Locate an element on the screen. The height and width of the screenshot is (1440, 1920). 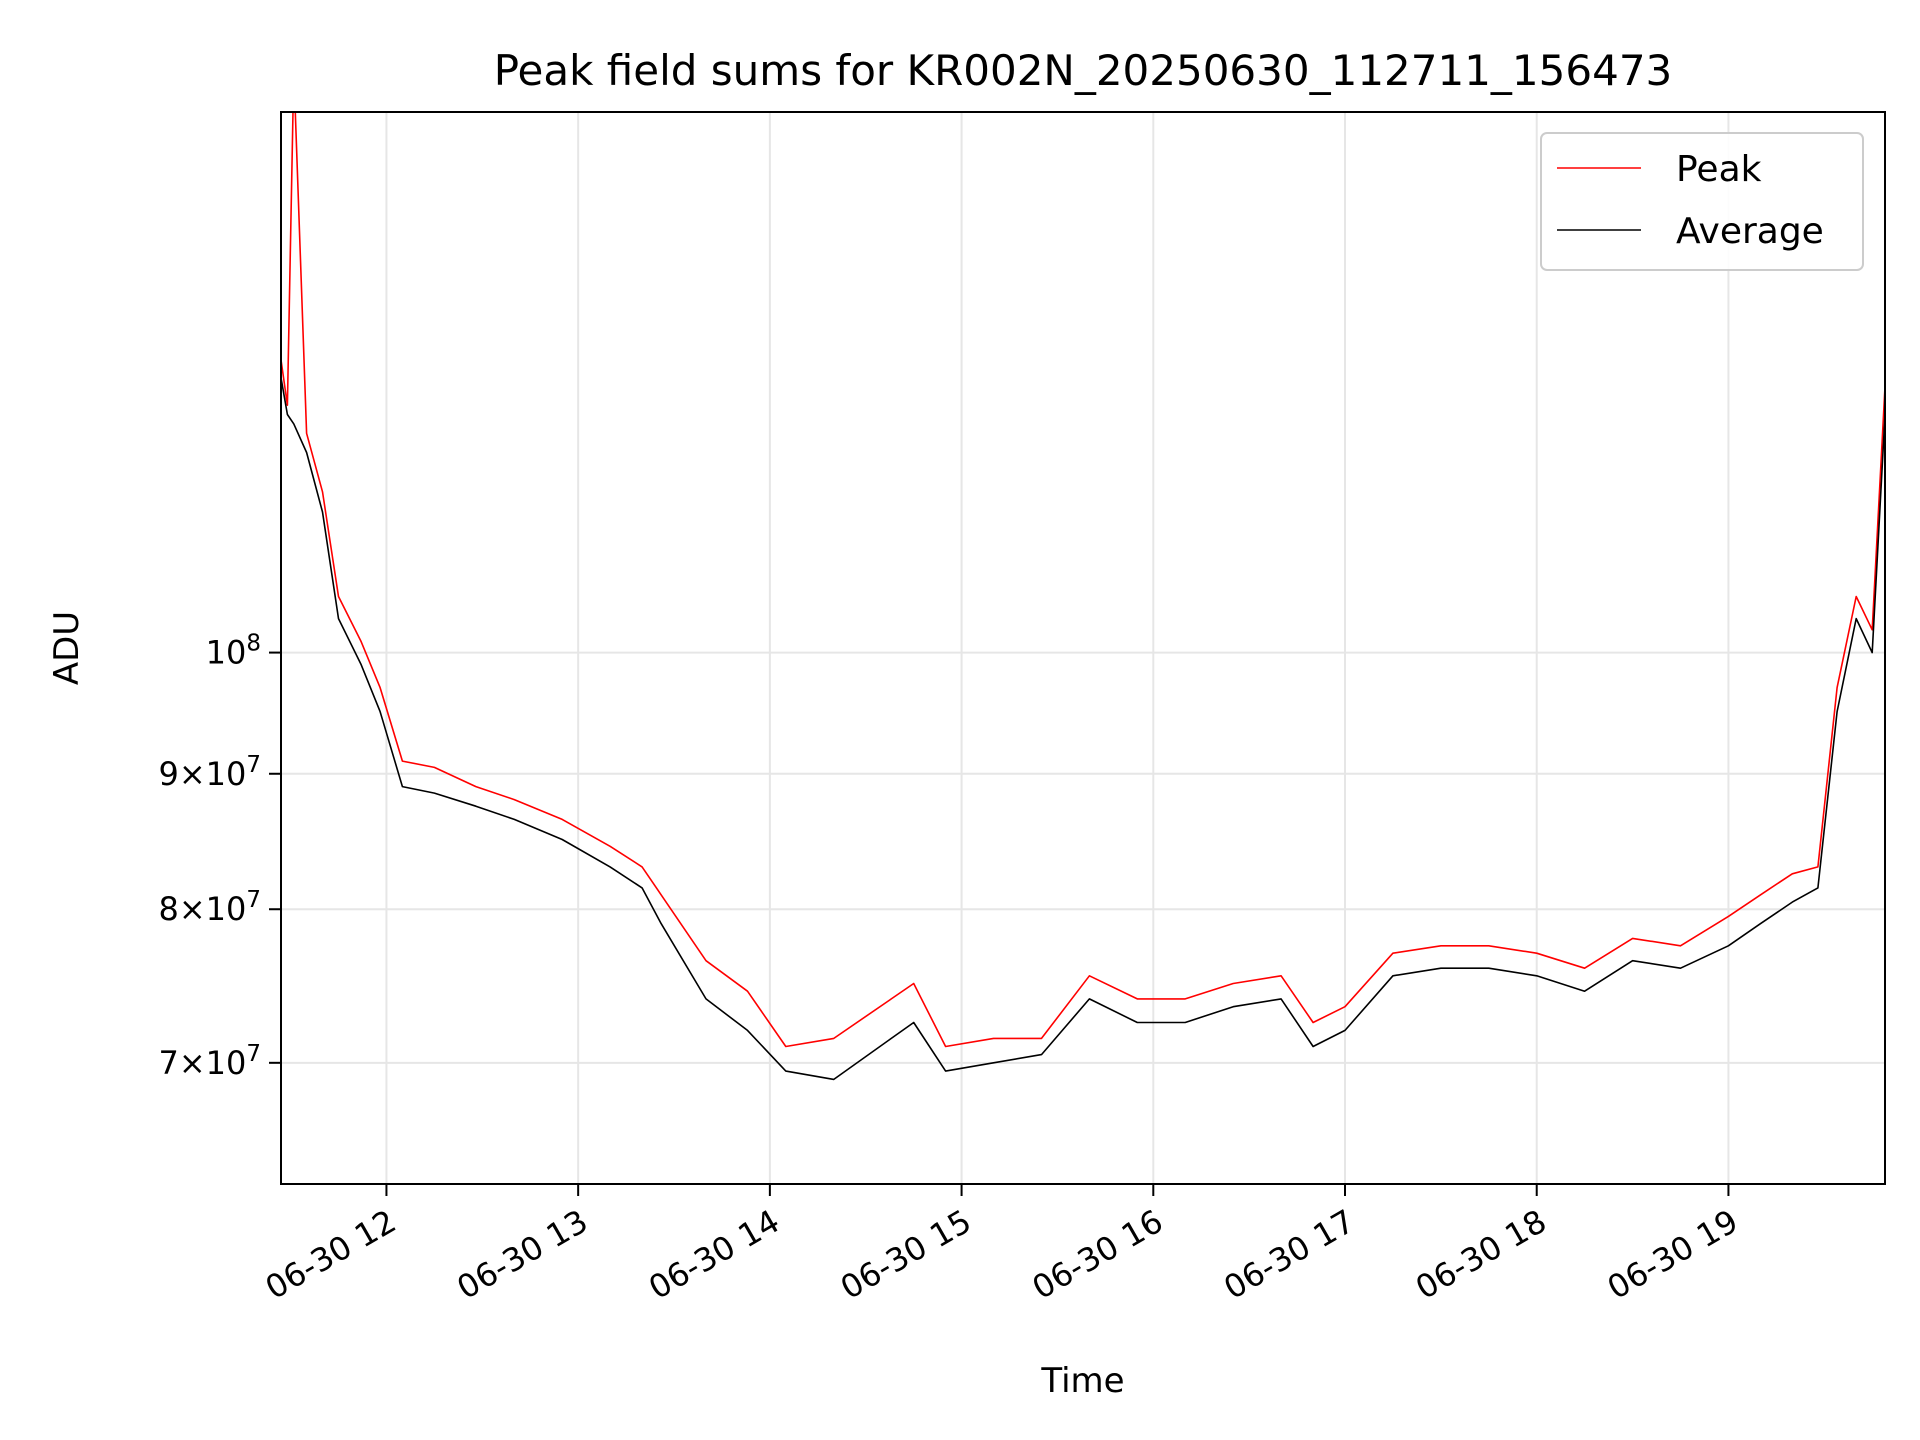
y-tick-label: 108 is located at coordinates (233, 651).